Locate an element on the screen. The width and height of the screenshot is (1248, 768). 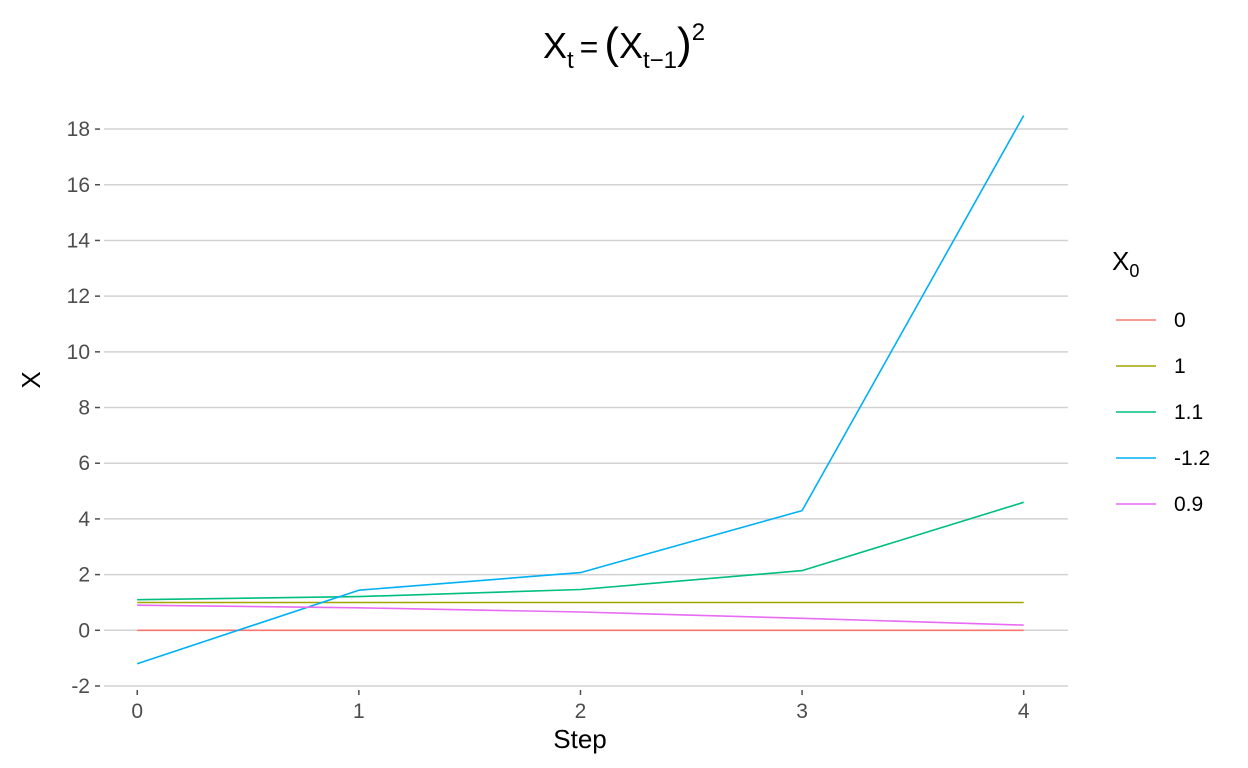
title-inner-base: X is located at coordinates (631, 45).